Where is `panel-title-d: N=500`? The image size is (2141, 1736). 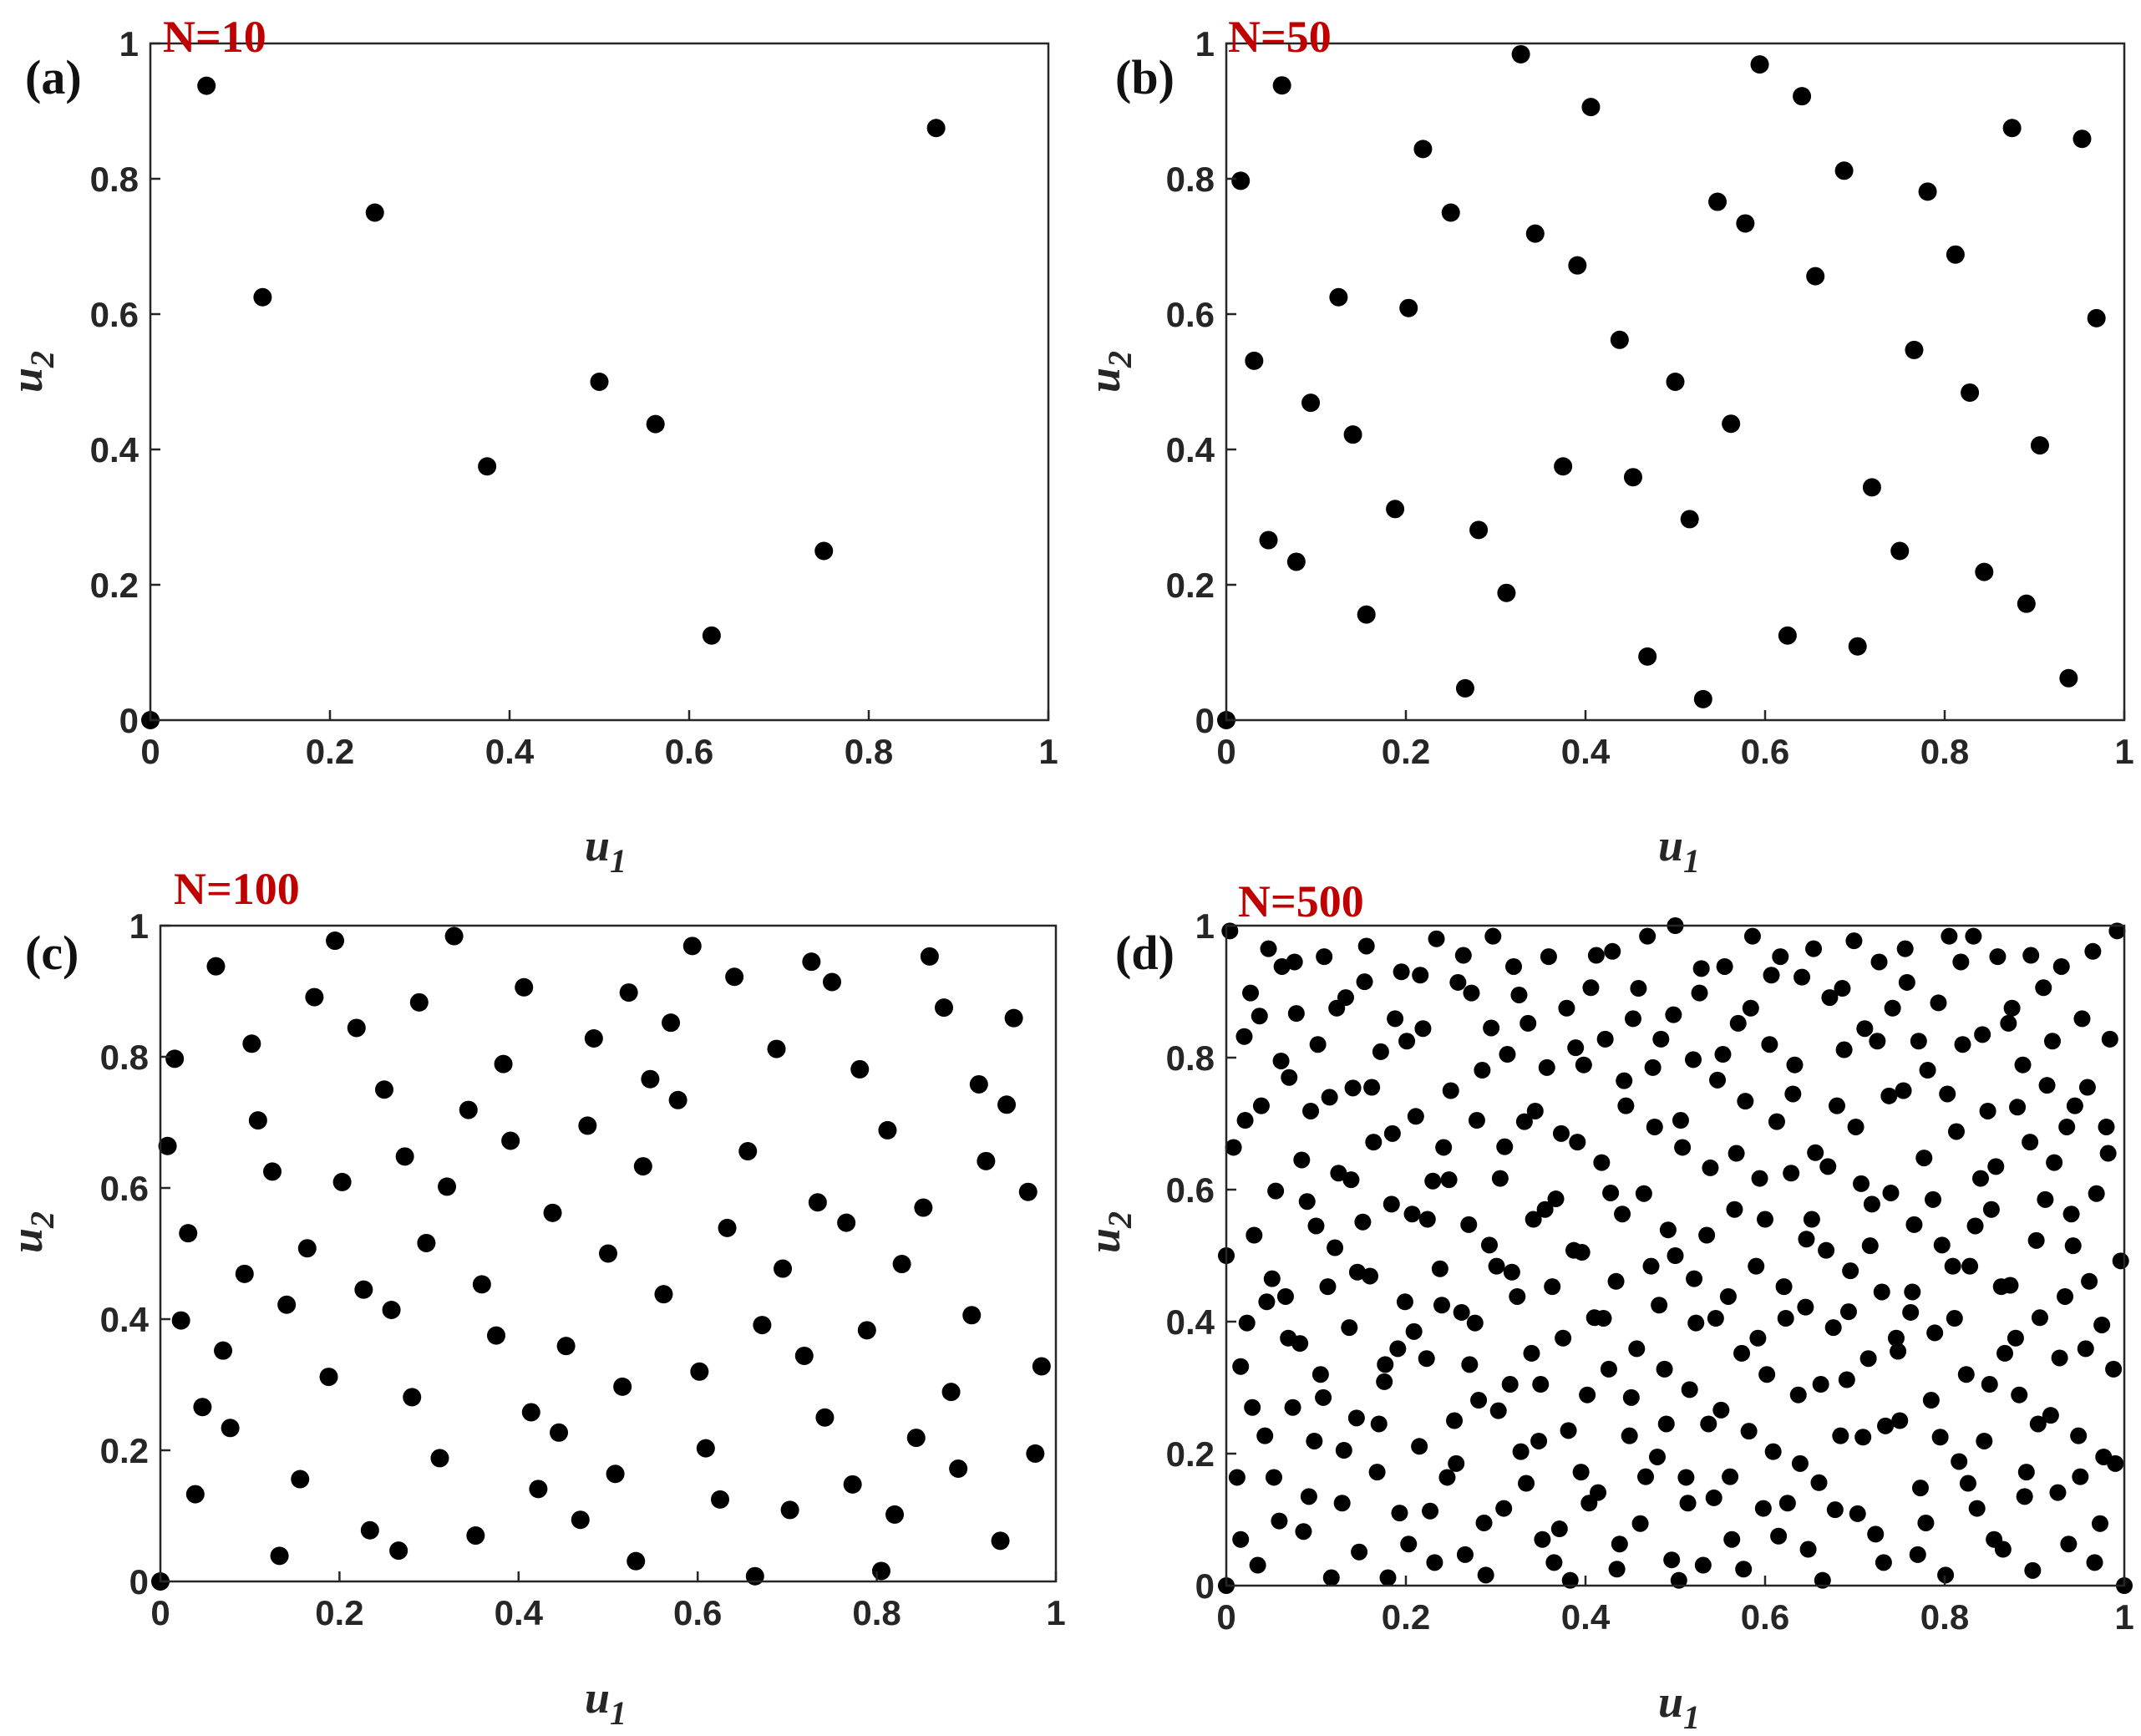 panel-title-d: N=500 is located at coordinates (1301, 901).